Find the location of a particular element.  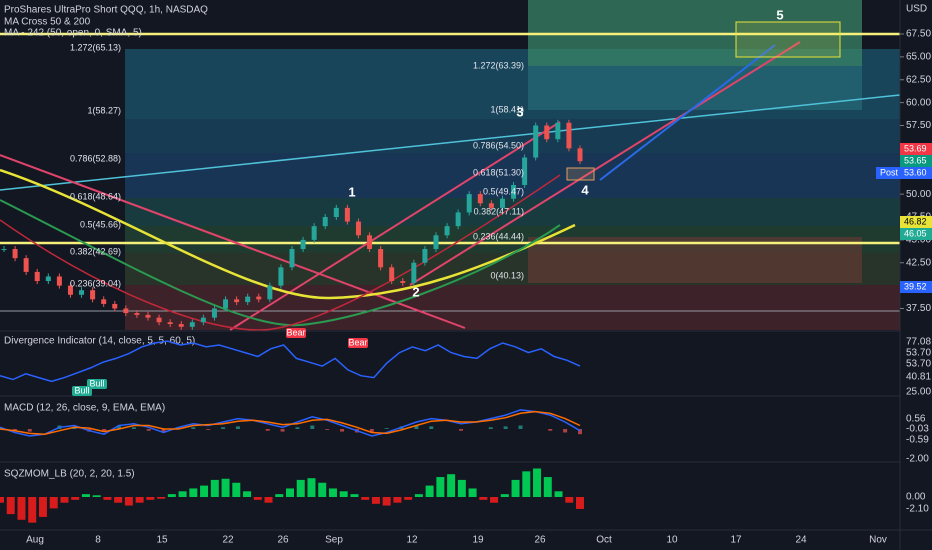

wave-label: 2 is located at coordinates (415, 291).